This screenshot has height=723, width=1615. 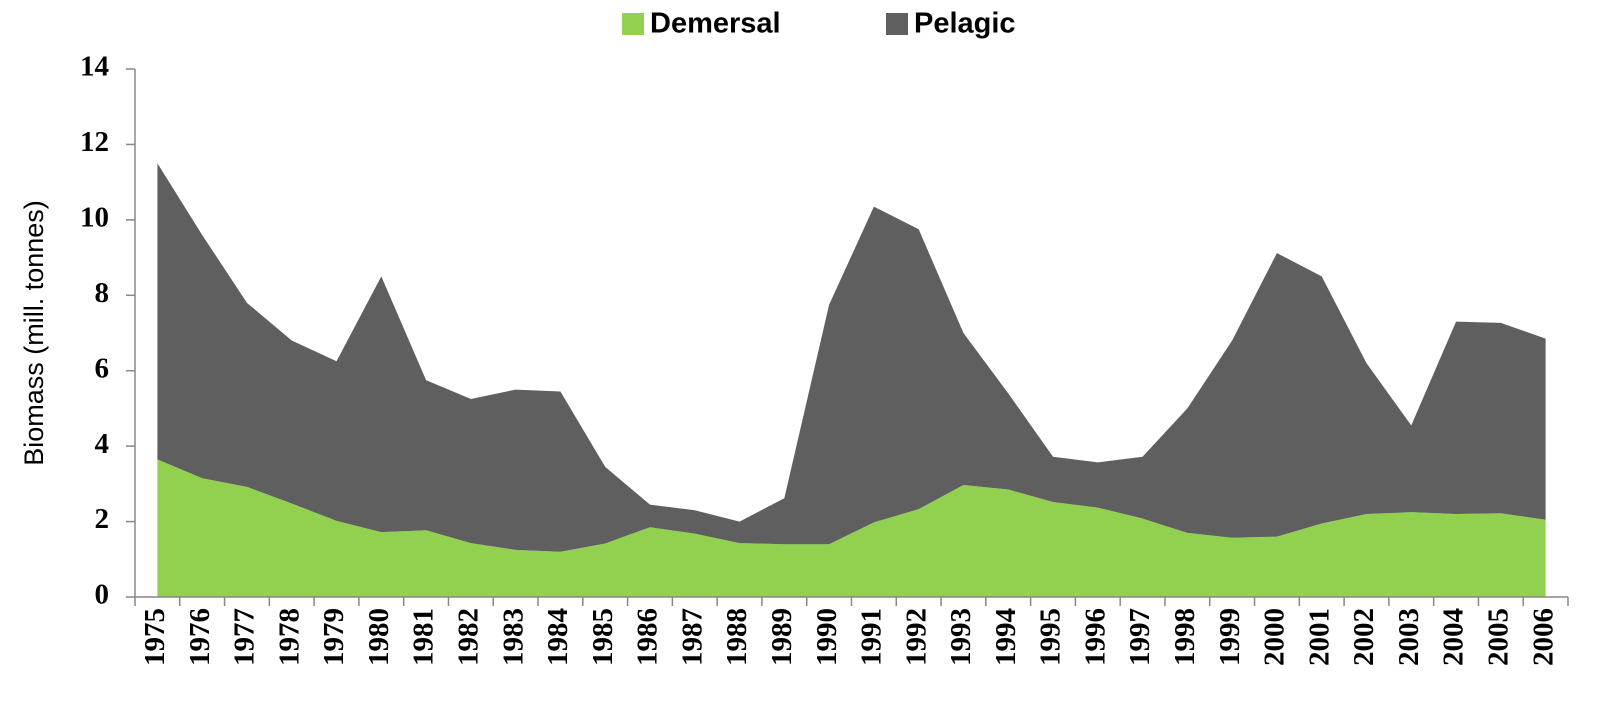 What do you see at coordinates (692, 637) in the screenshot?
I see `x-tick-label: 1987` at bounding box center [692, 637].